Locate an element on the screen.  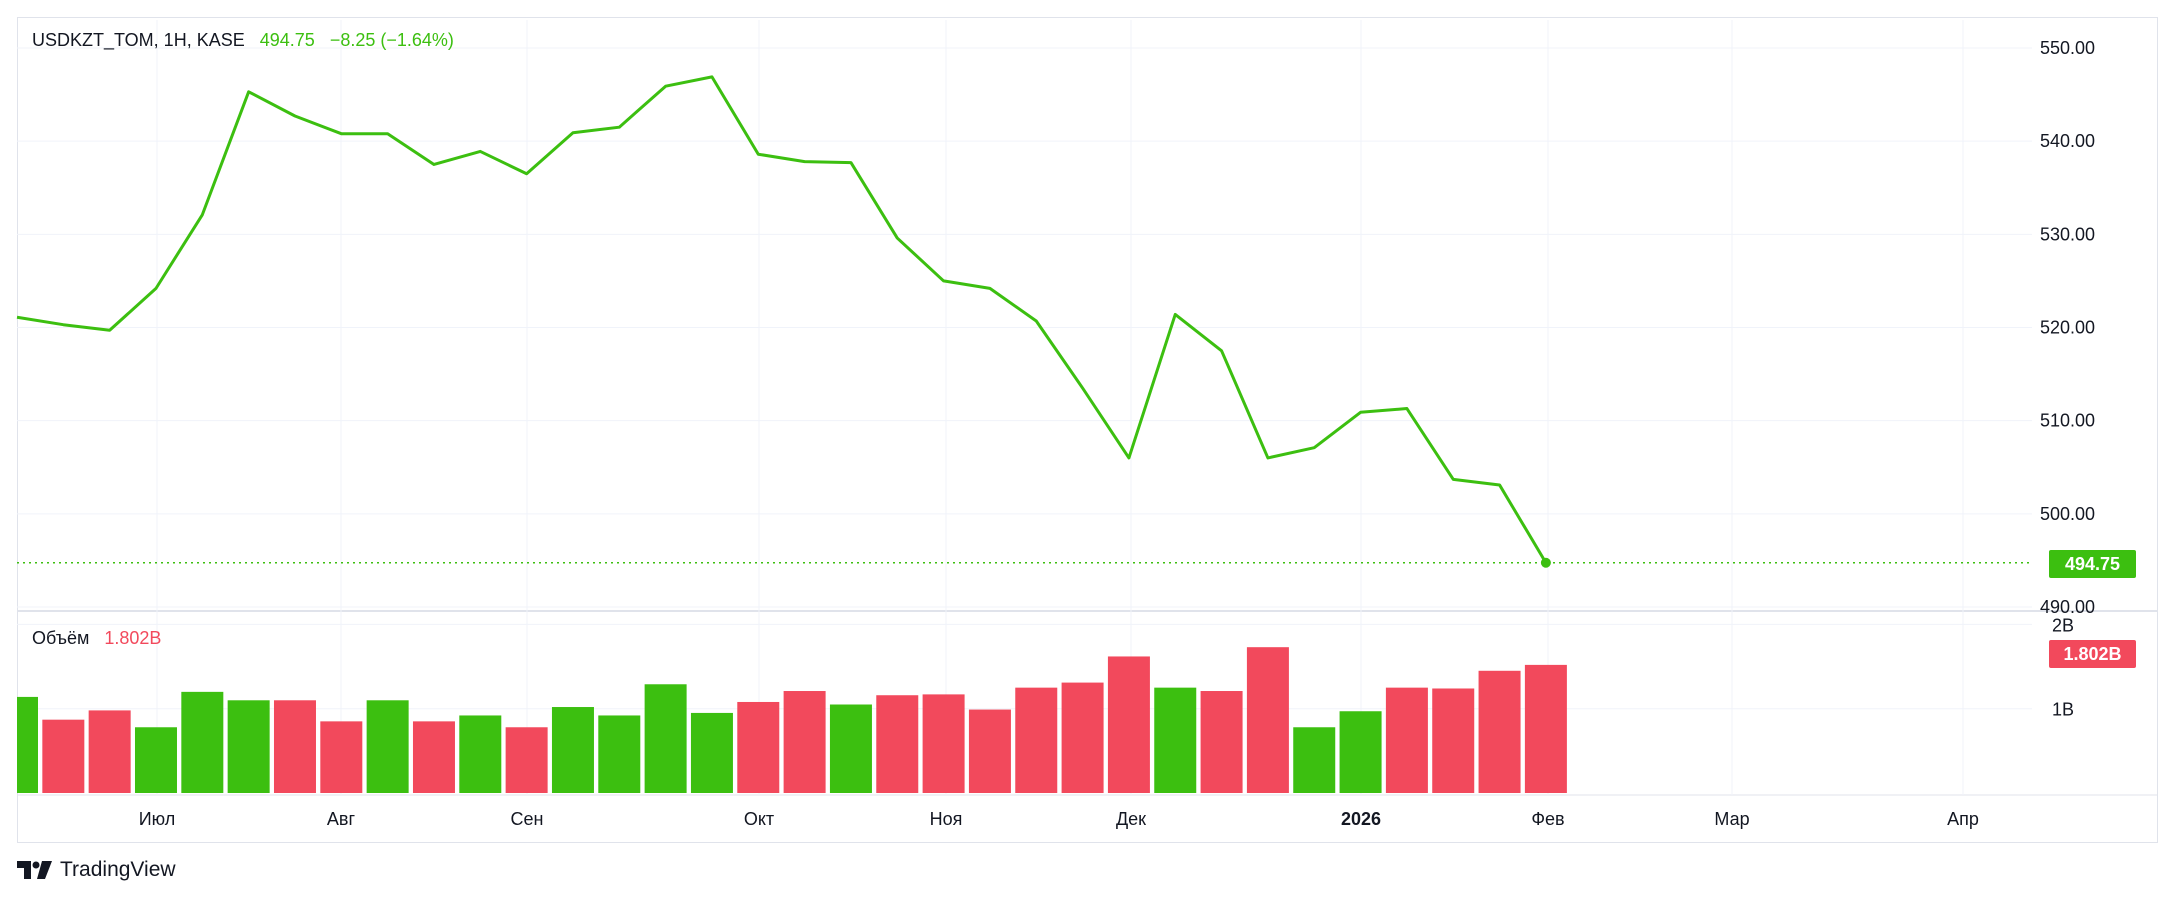
y-tick-label: 530.00 is located at coordinates (2067, 234).